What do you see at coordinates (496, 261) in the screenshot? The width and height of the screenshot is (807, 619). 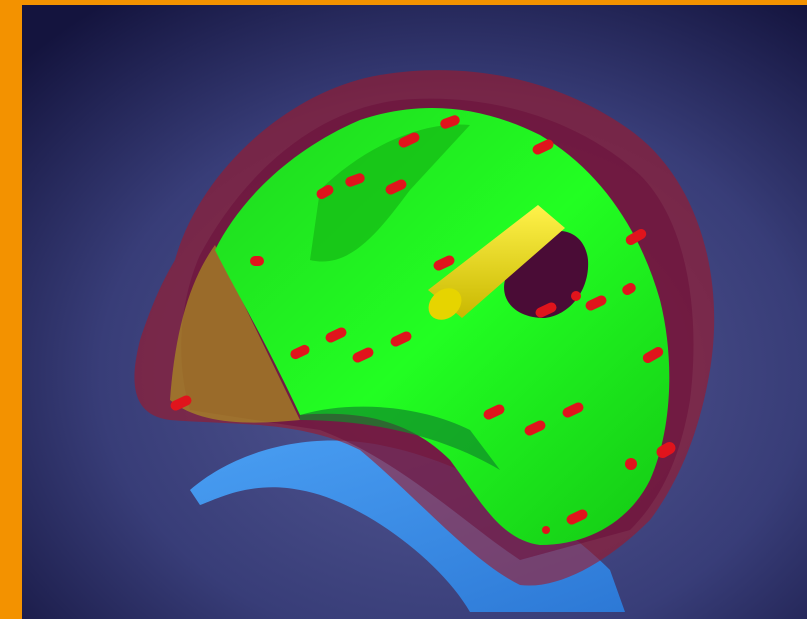 I see `yellow-cylinder` at bounding box center [496, 261].